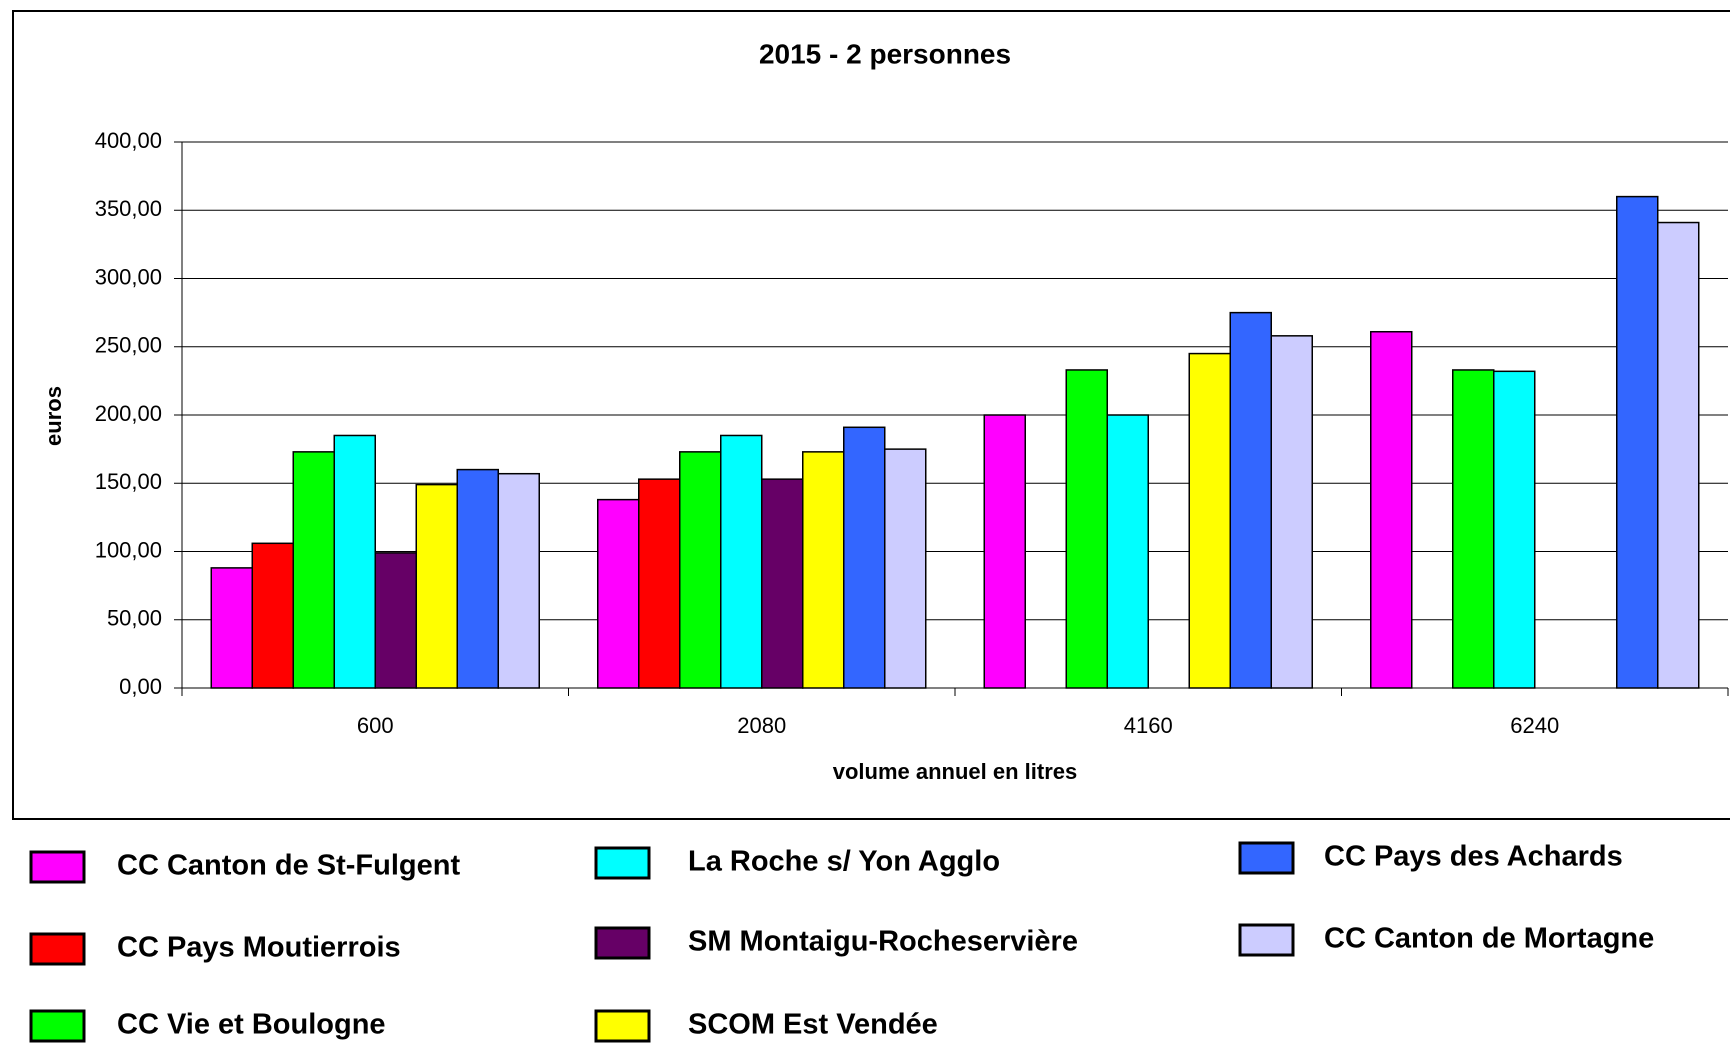  Describe the element at coordinates (761, 725) in the screenshot. I see `x-tick-label: 2080` at that location.